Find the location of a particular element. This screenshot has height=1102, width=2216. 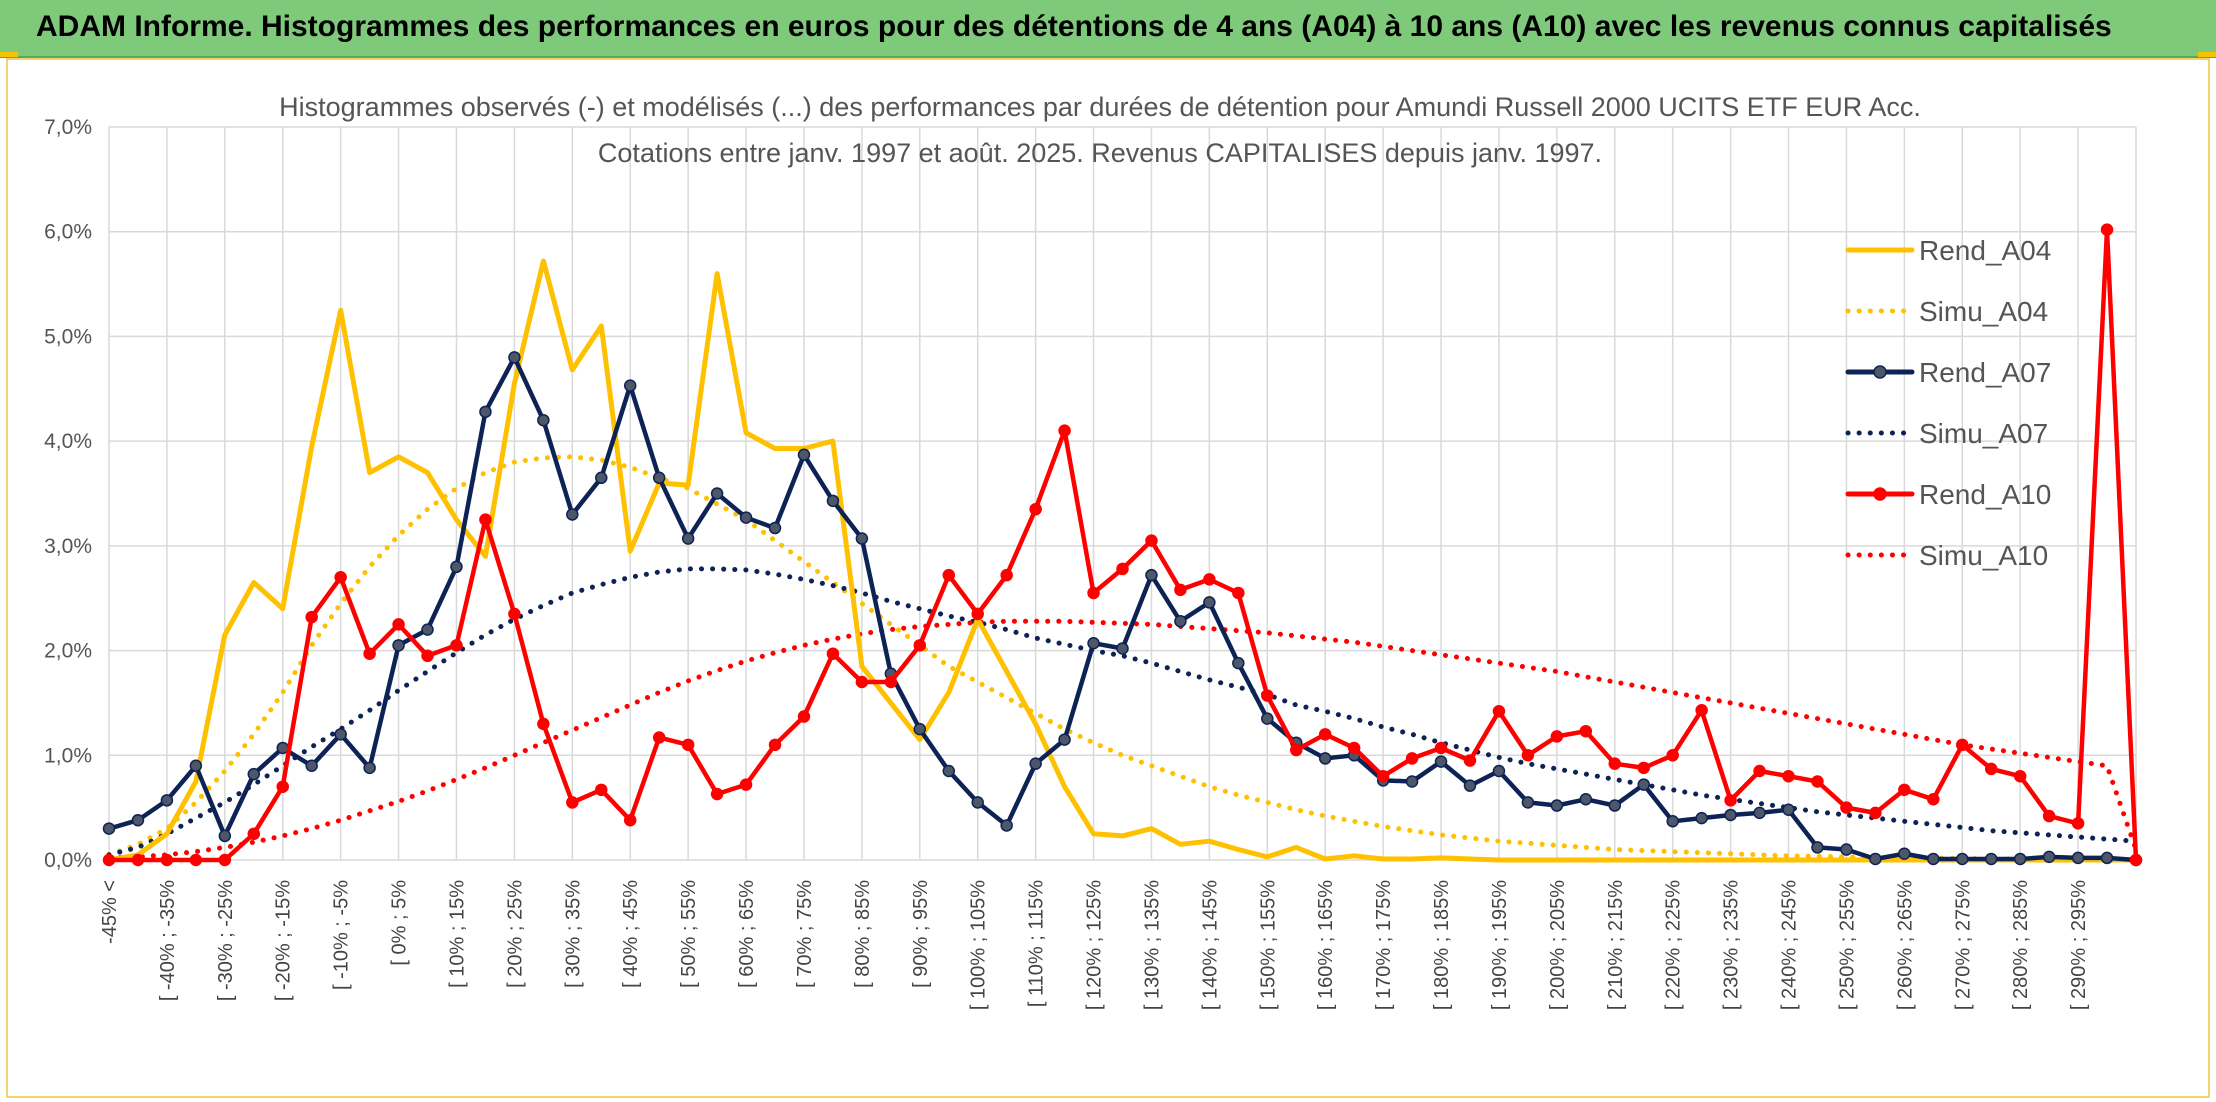

x-tick-label: [ 250% ; 255% is located at coordinates (1847, 945).